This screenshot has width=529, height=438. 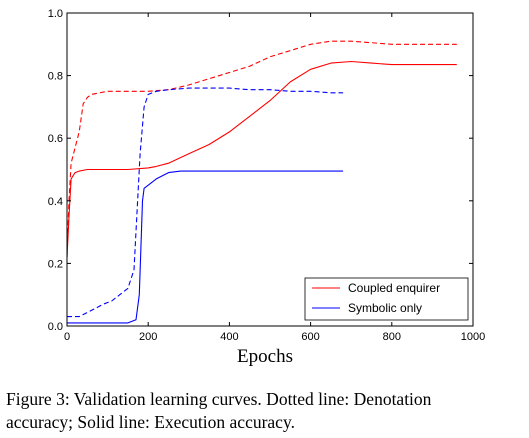 I want to click on legend-box, so click(x=386, y=299).